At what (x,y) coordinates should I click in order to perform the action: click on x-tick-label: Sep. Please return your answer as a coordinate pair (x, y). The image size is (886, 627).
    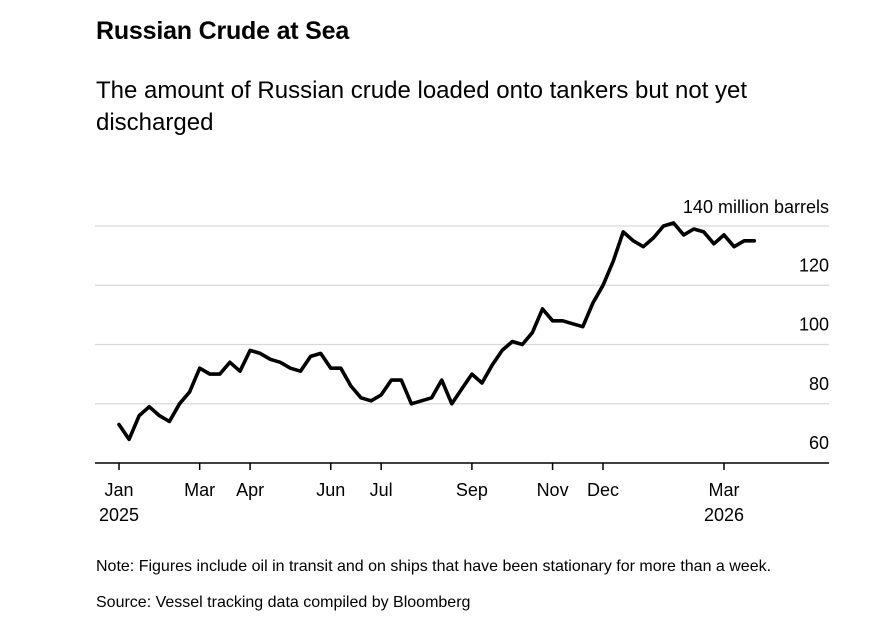
    Looking at the image, I should click on (472, 490).